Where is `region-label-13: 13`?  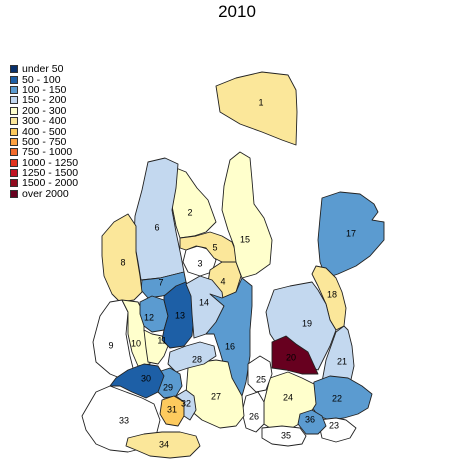 region-label-13: 13 is located at coordinates (180, 315).